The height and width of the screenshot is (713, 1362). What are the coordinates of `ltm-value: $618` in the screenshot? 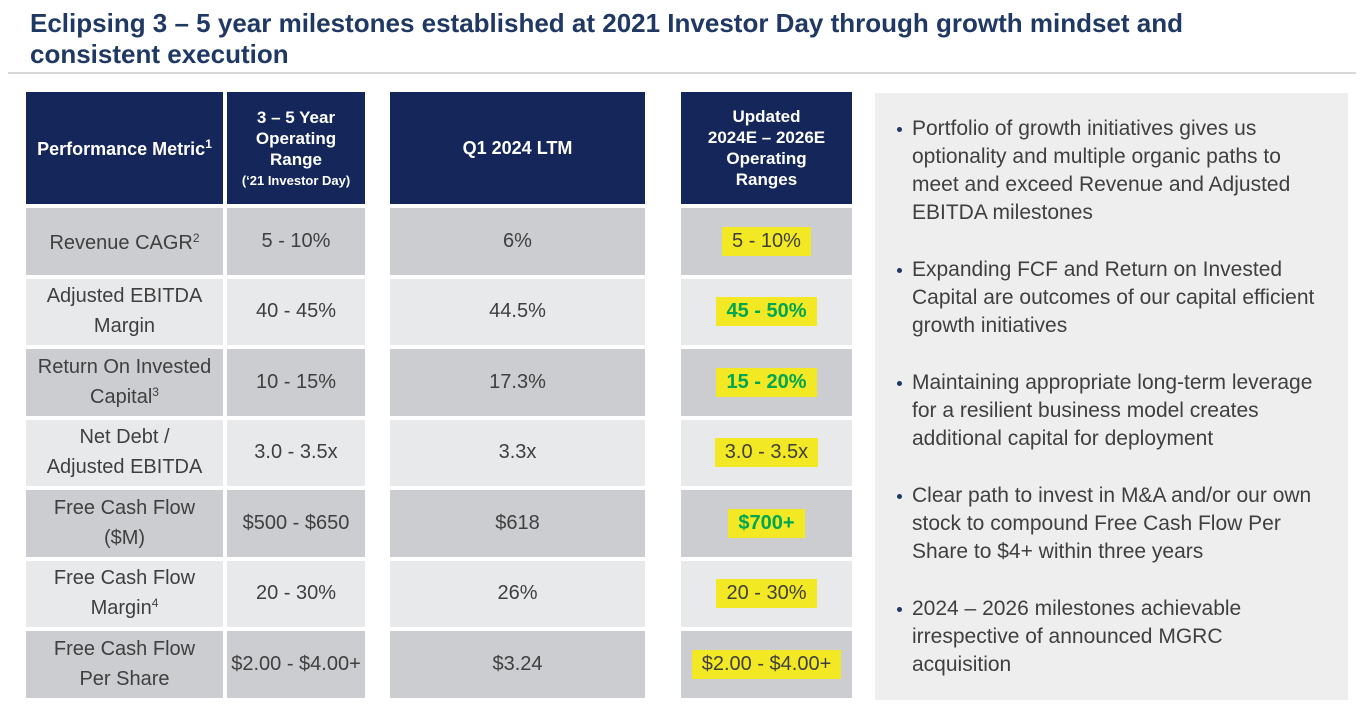 It's located at (517, 522).